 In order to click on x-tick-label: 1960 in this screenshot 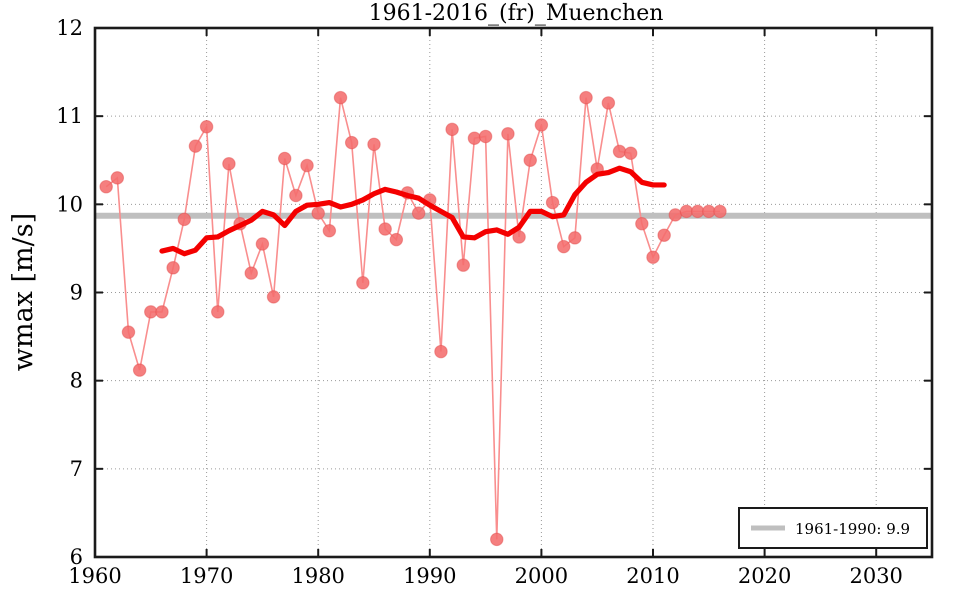, I will do `click(94, 576)`.